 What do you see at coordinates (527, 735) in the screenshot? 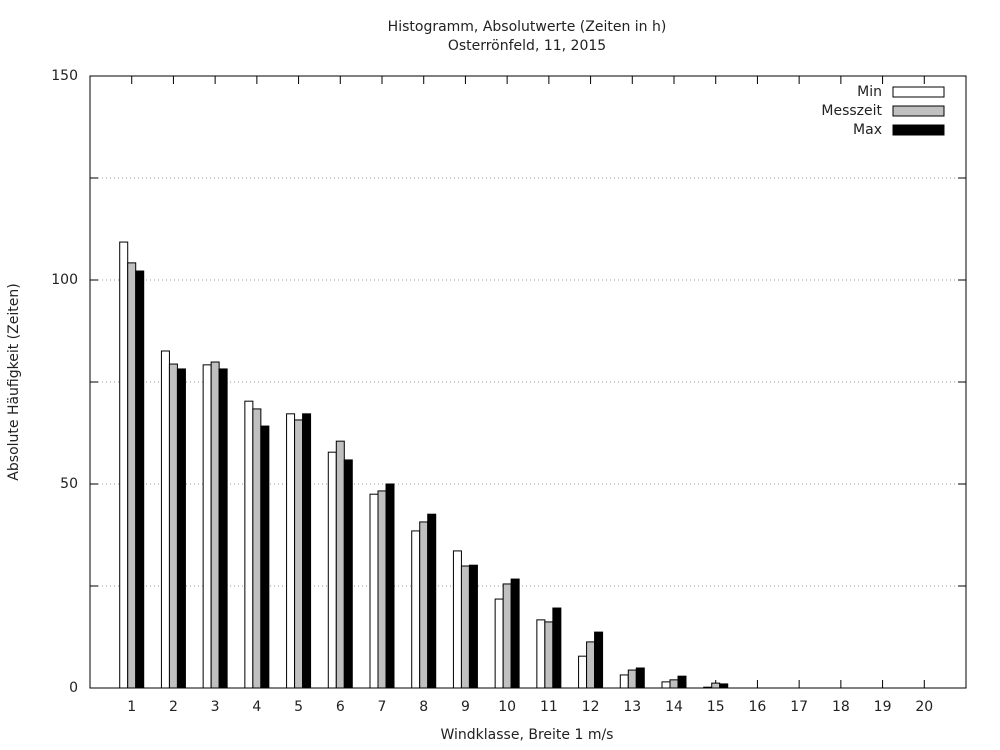
I see `x-axis-label: Windklasse, Breite 1 m/s` at bounding box center [527, 735].